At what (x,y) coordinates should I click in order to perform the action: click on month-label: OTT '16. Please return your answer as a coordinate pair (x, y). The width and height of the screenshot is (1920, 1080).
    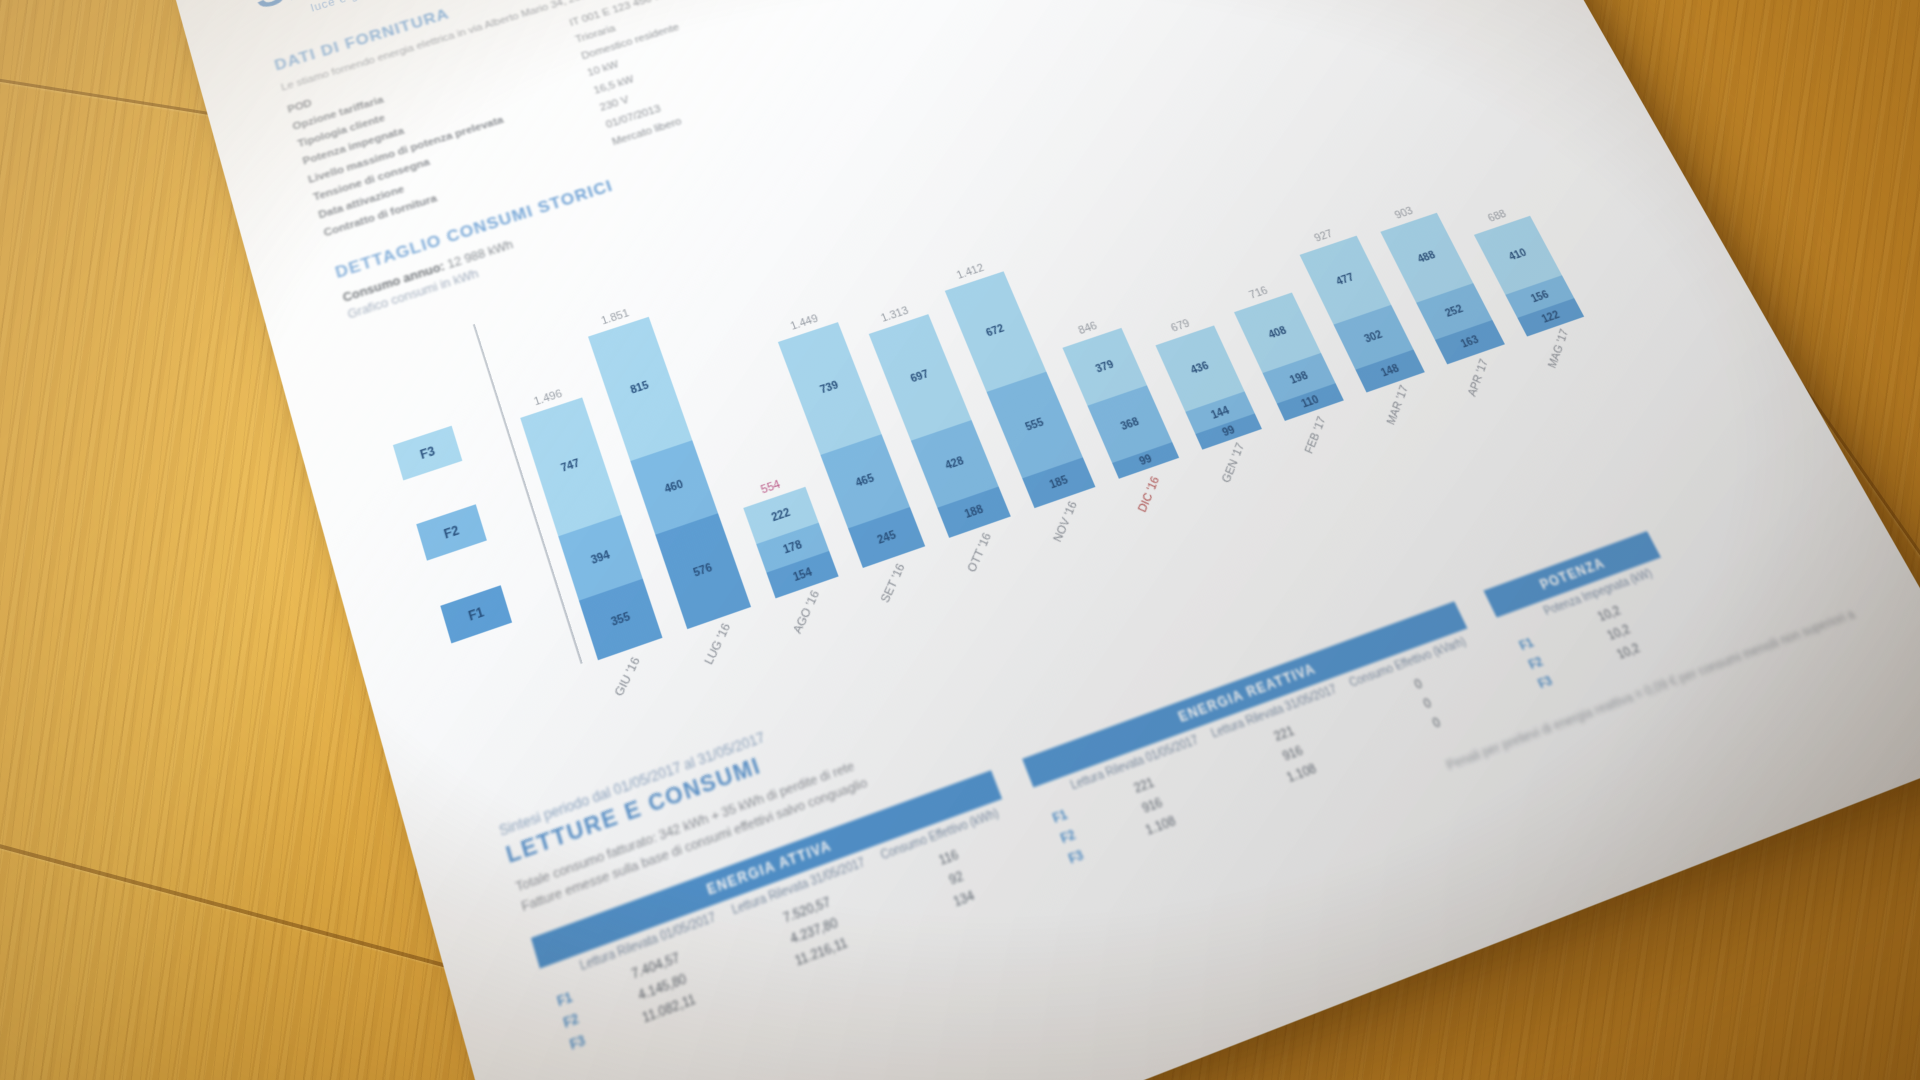
    Looking at the image, I should click on (980, 553).